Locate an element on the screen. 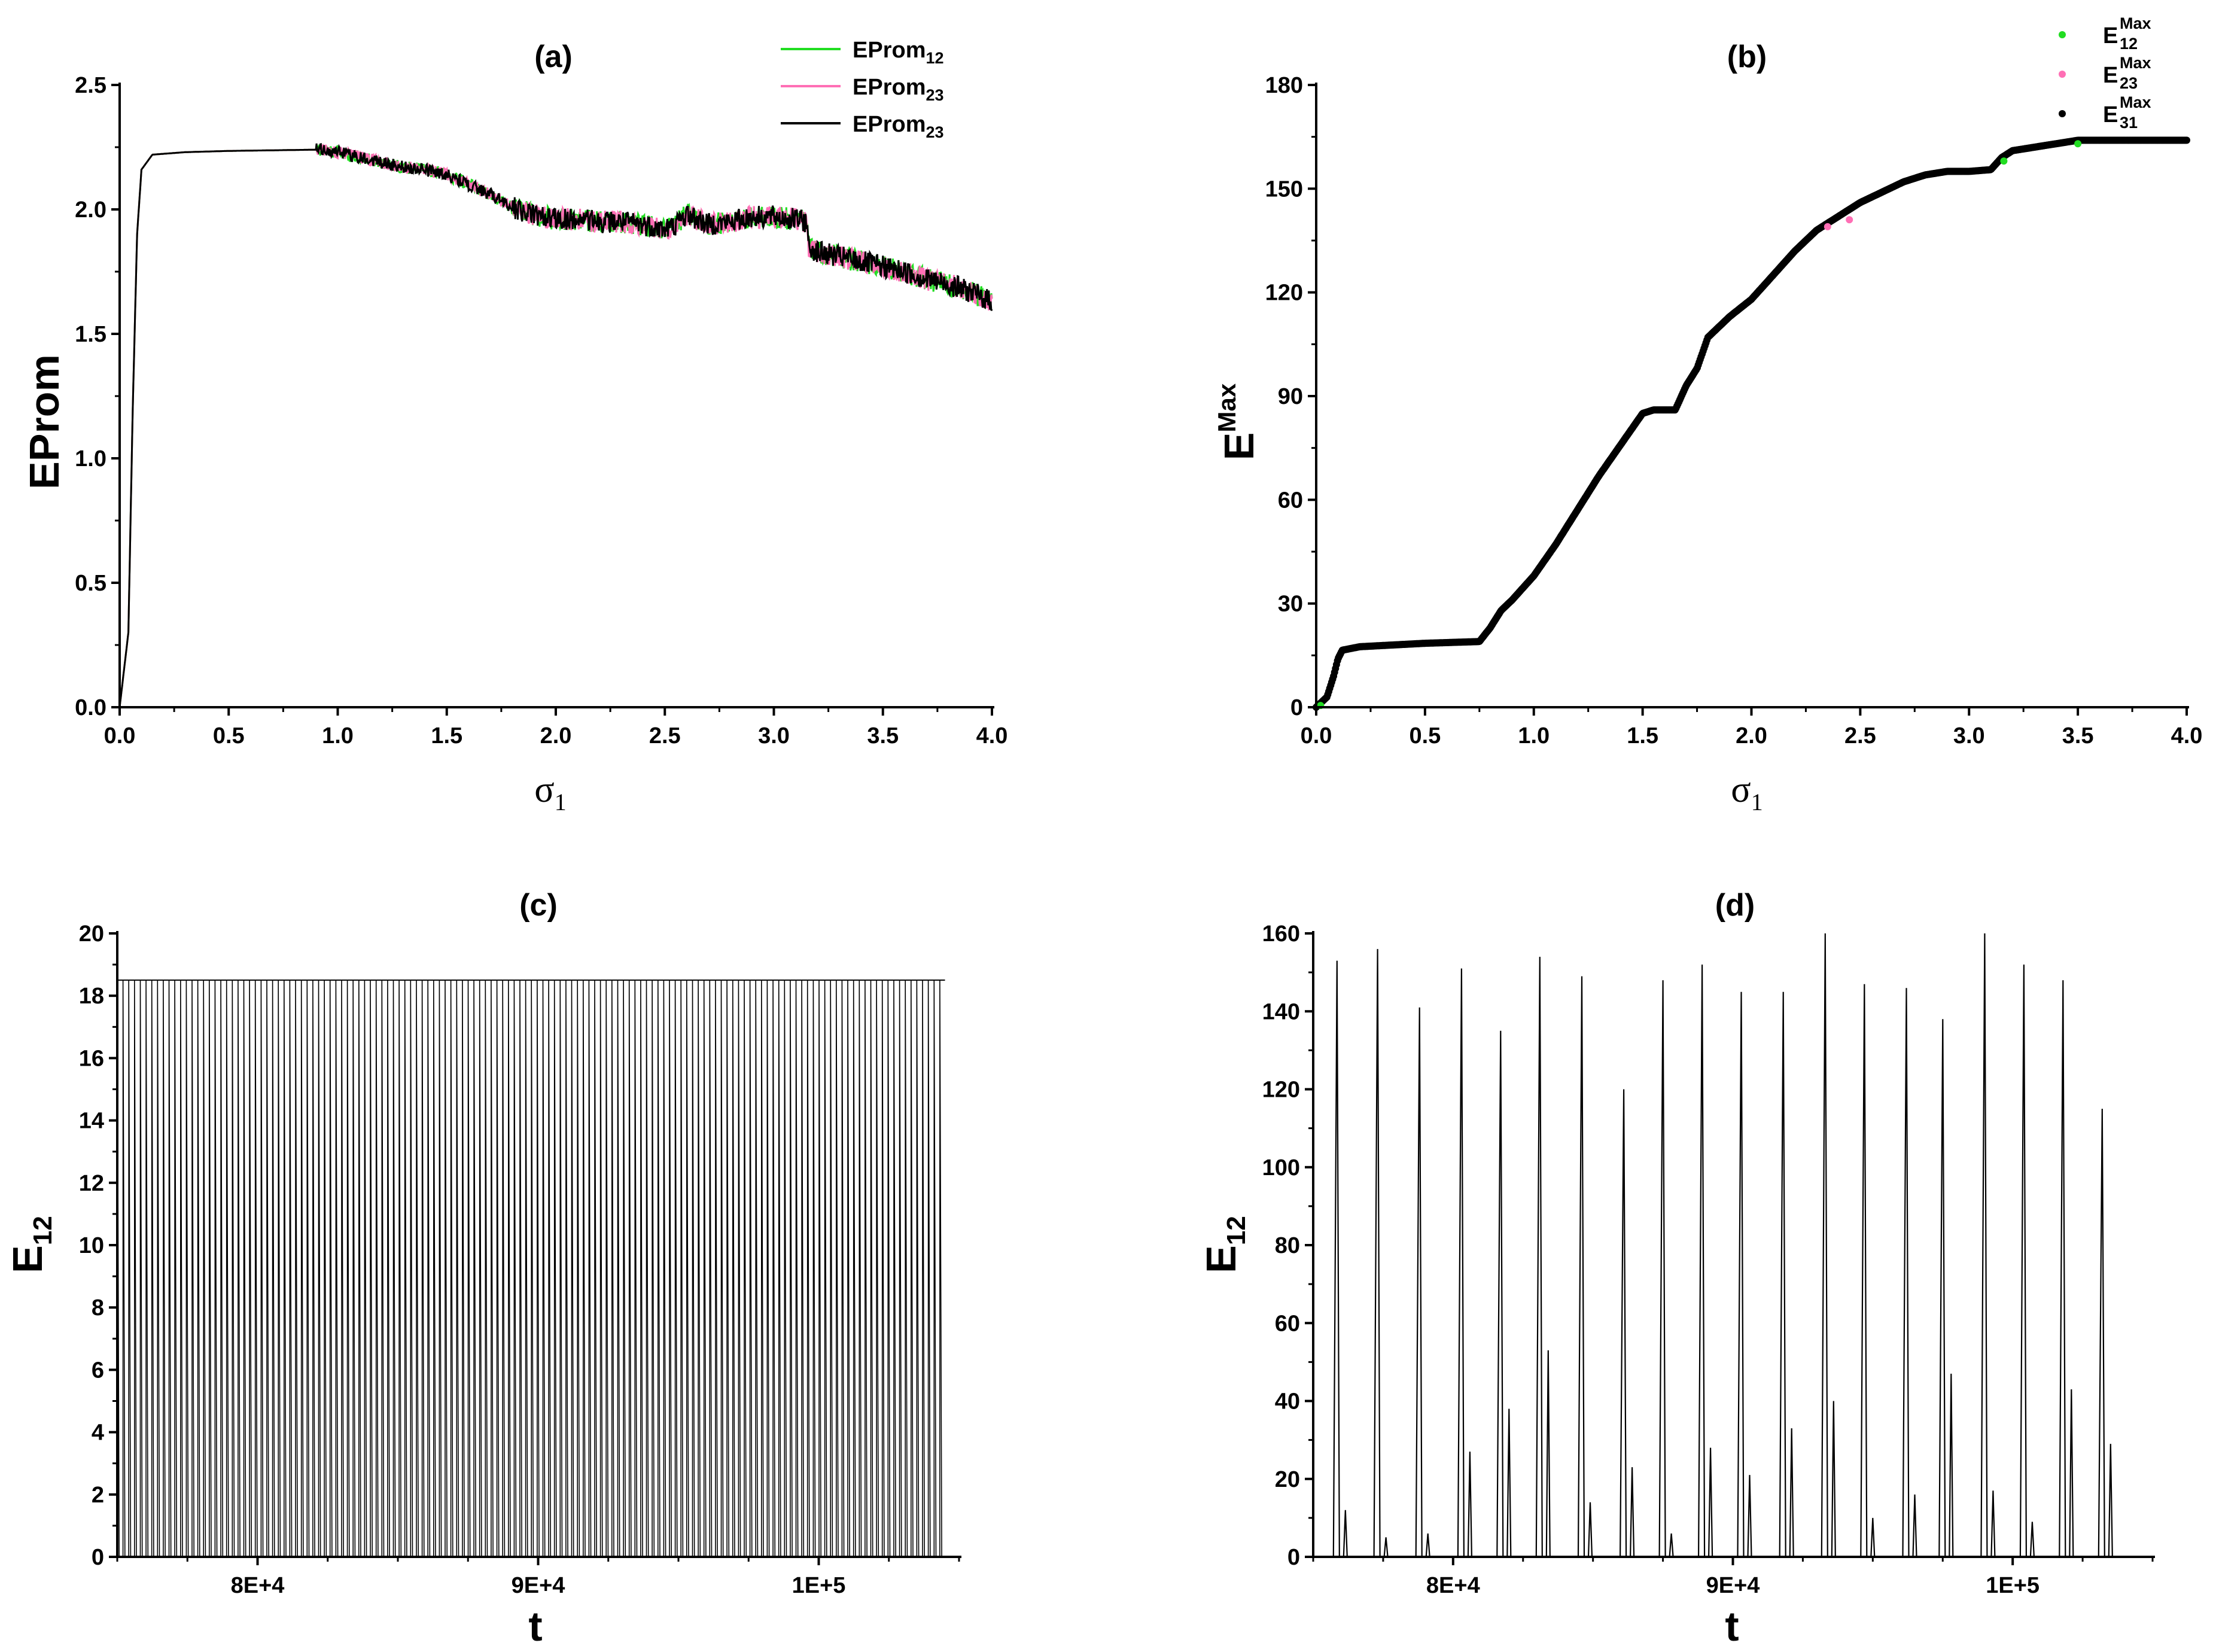 This screenshot has width=2213, height=1652. y-tick-label: 4 is located at coordinates (98, 1433).